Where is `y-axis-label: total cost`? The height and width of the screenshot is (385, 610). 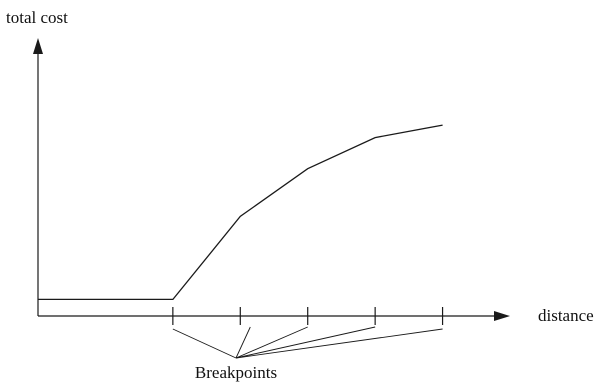
y-axis-label: total cost is located at coordinates (37, 17).